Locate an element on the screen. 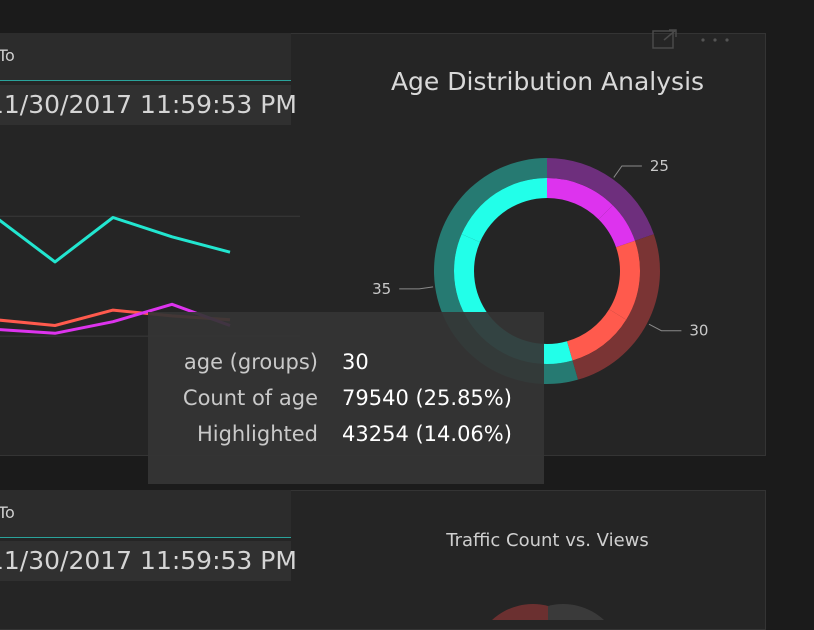 This screenshot has height=630, width=814. scatter-shape-left is located at coordinates (520, 612).